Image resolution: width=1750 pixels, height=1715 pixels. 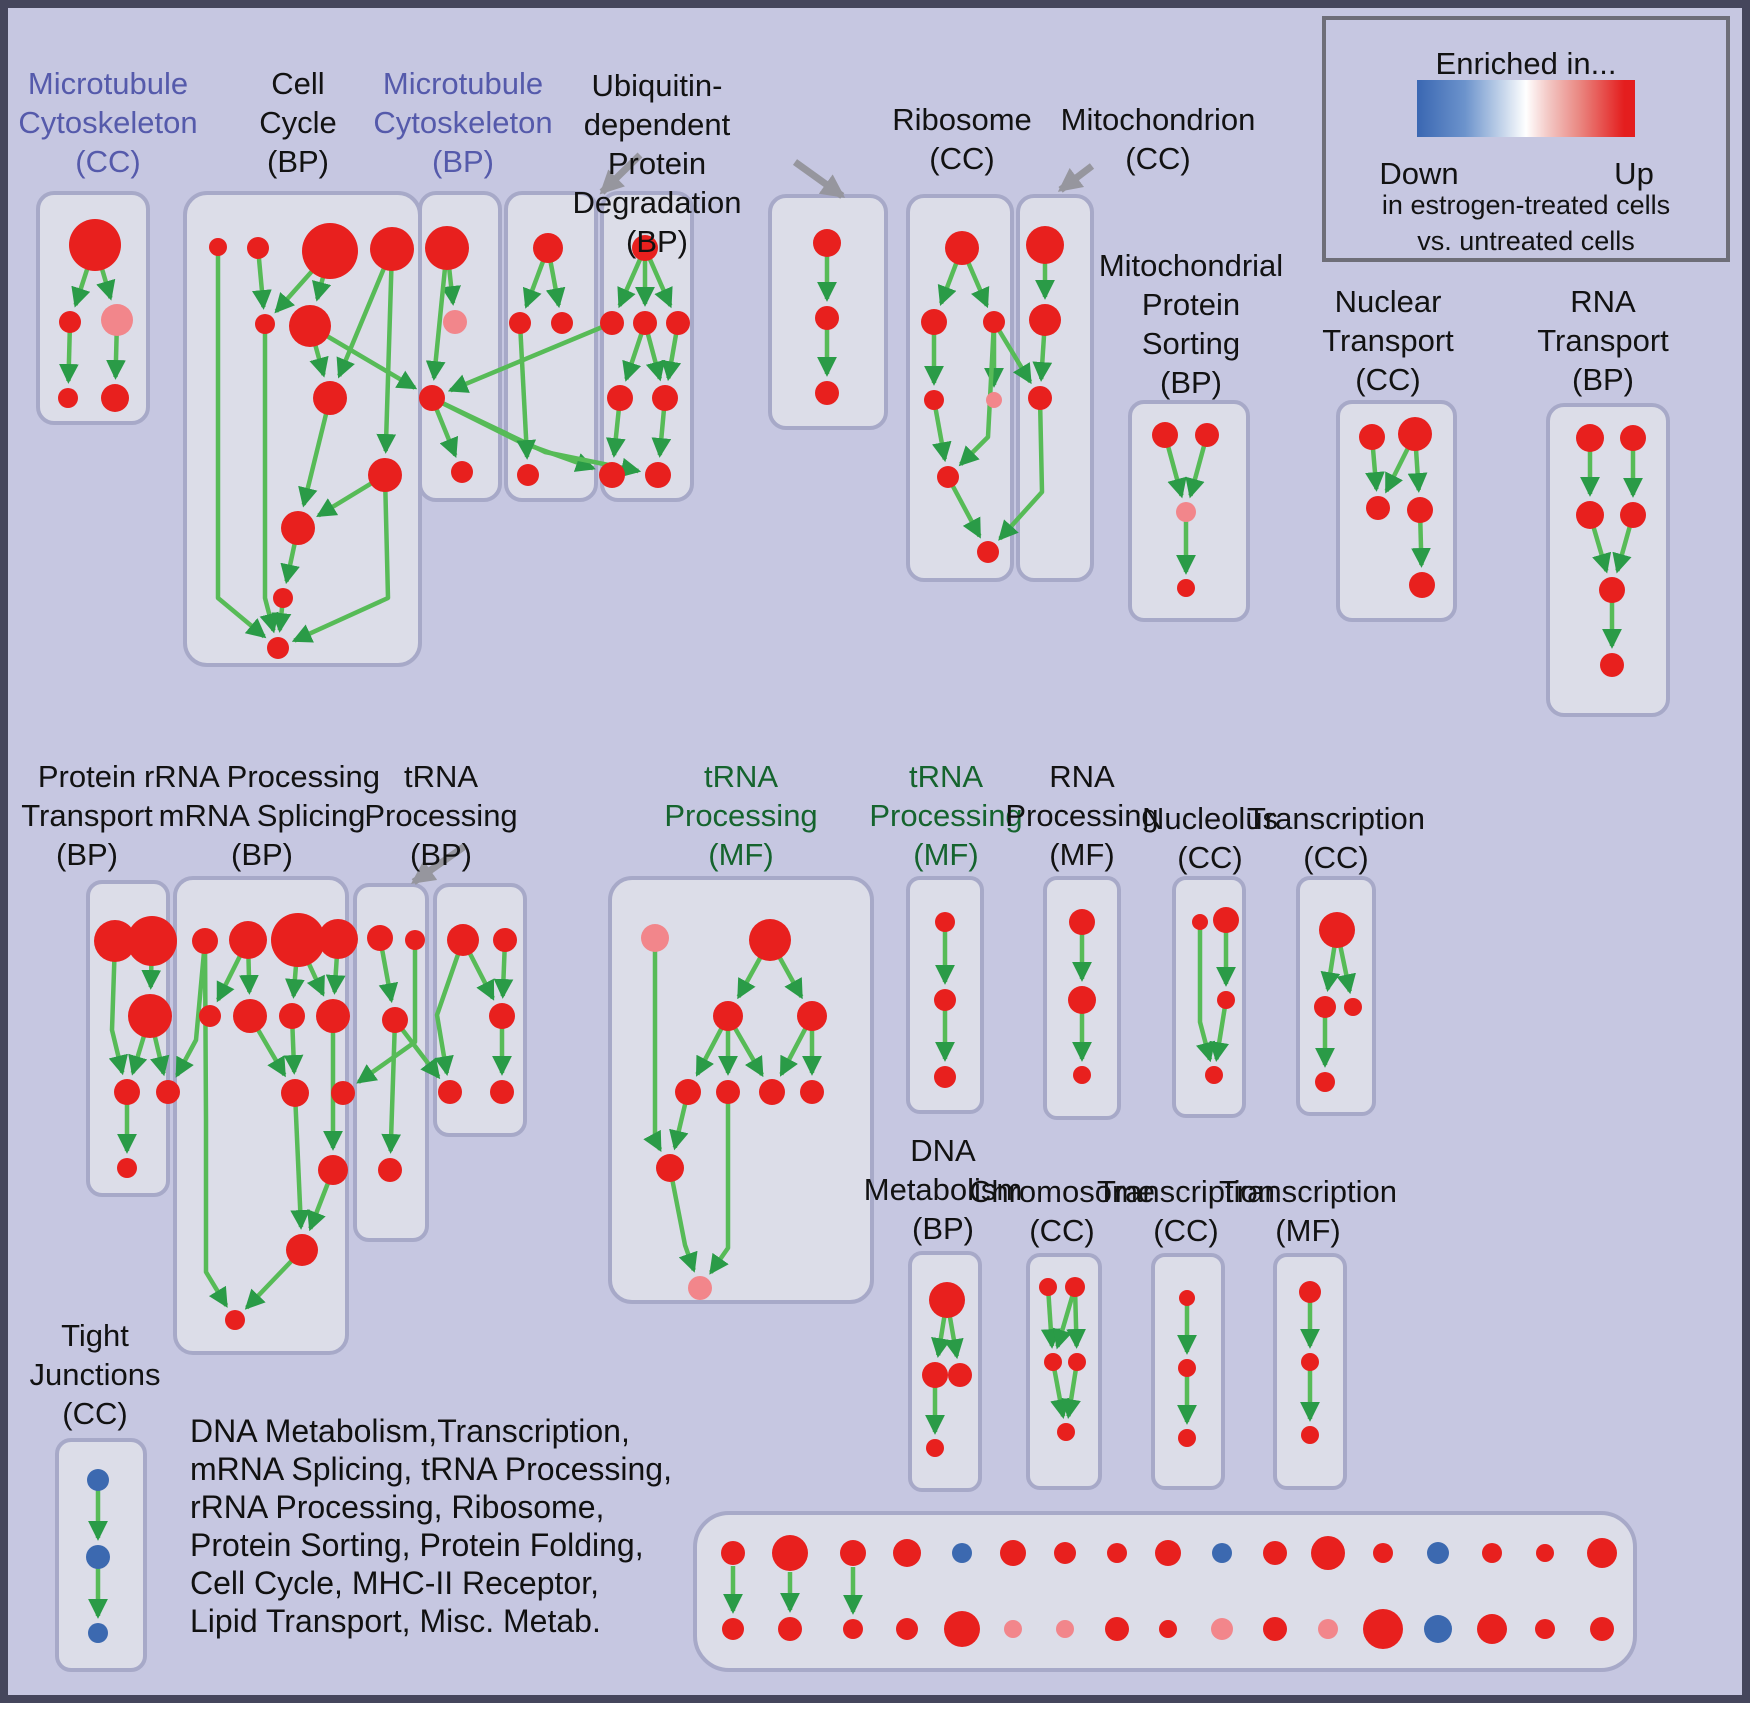 I want to click on label-line: Ubiquitin-, so click(x=657, y=85).